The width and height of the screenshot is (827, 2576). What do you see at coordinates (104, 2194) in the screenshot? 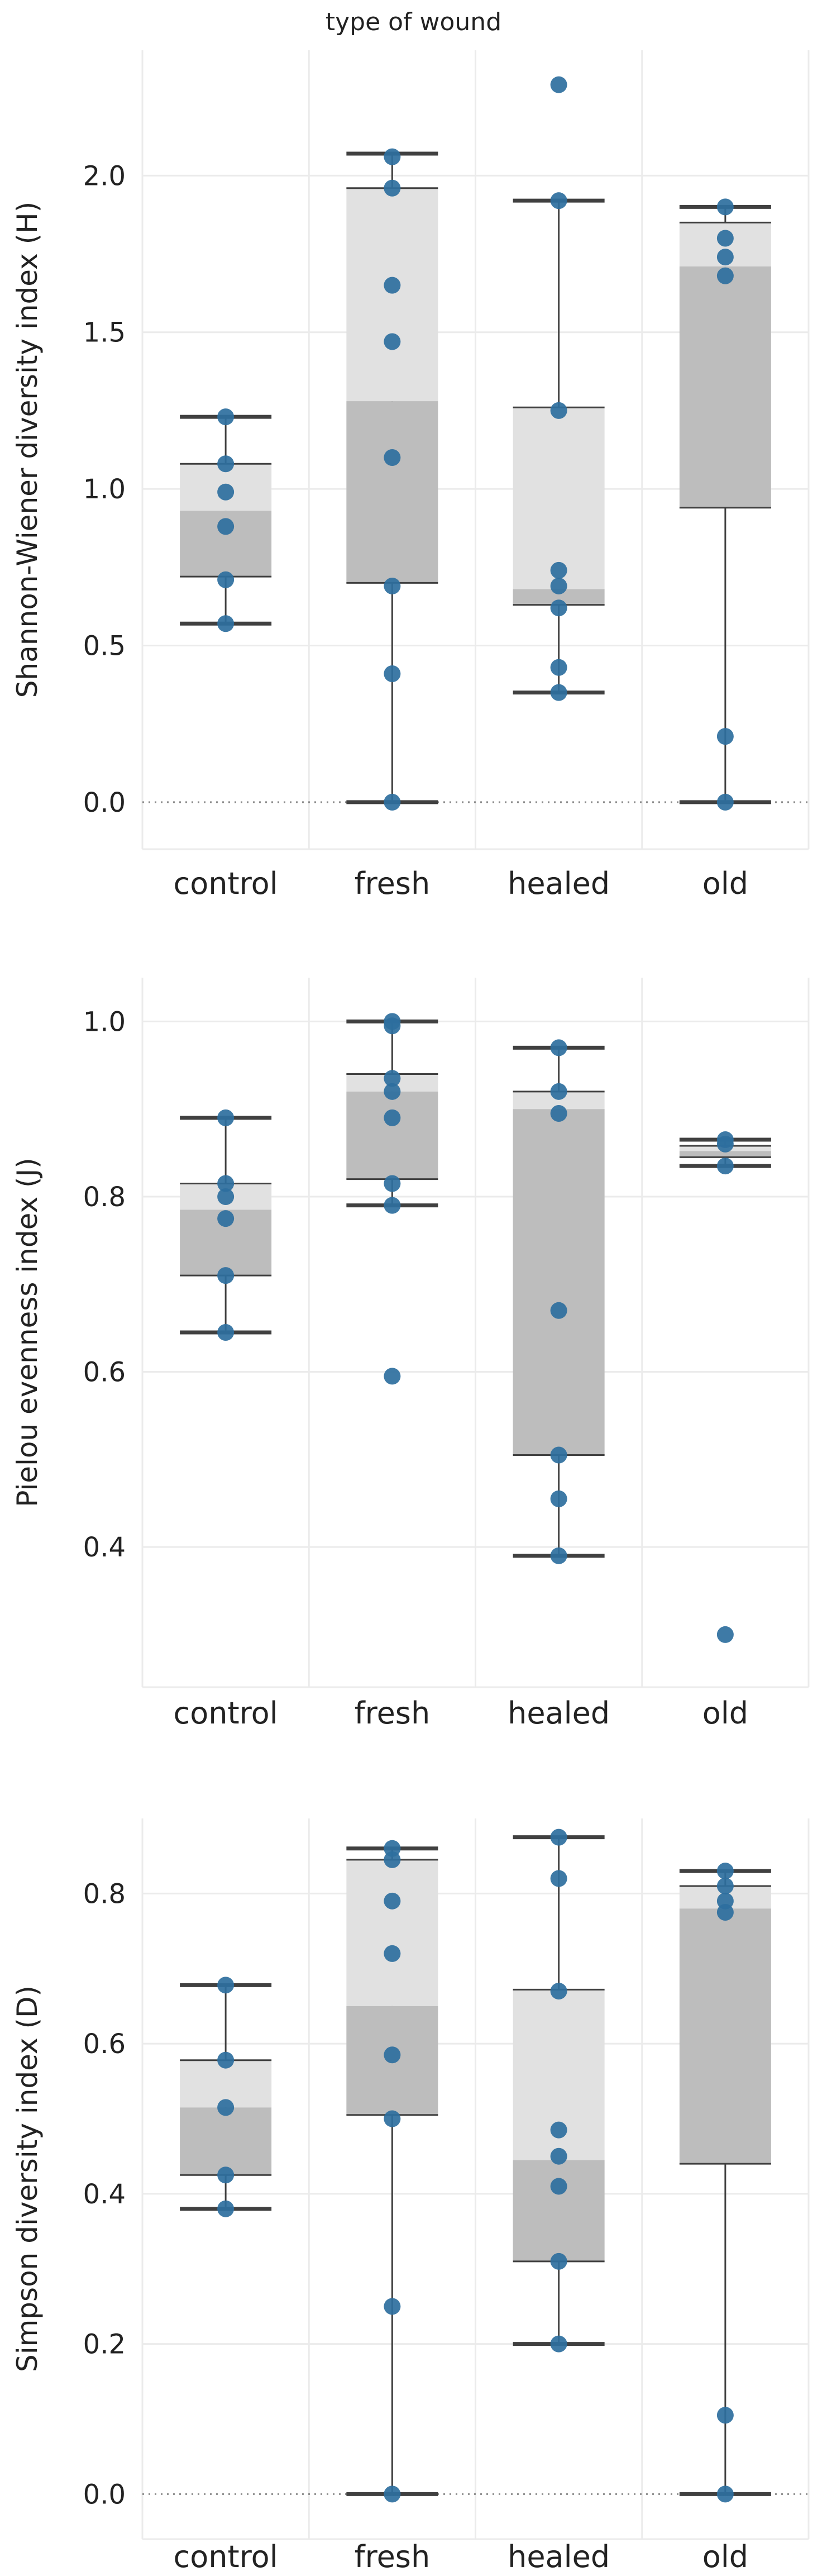
I see `panel-3-y-tick-label: 0.4` at bounding box center [104, 2194].